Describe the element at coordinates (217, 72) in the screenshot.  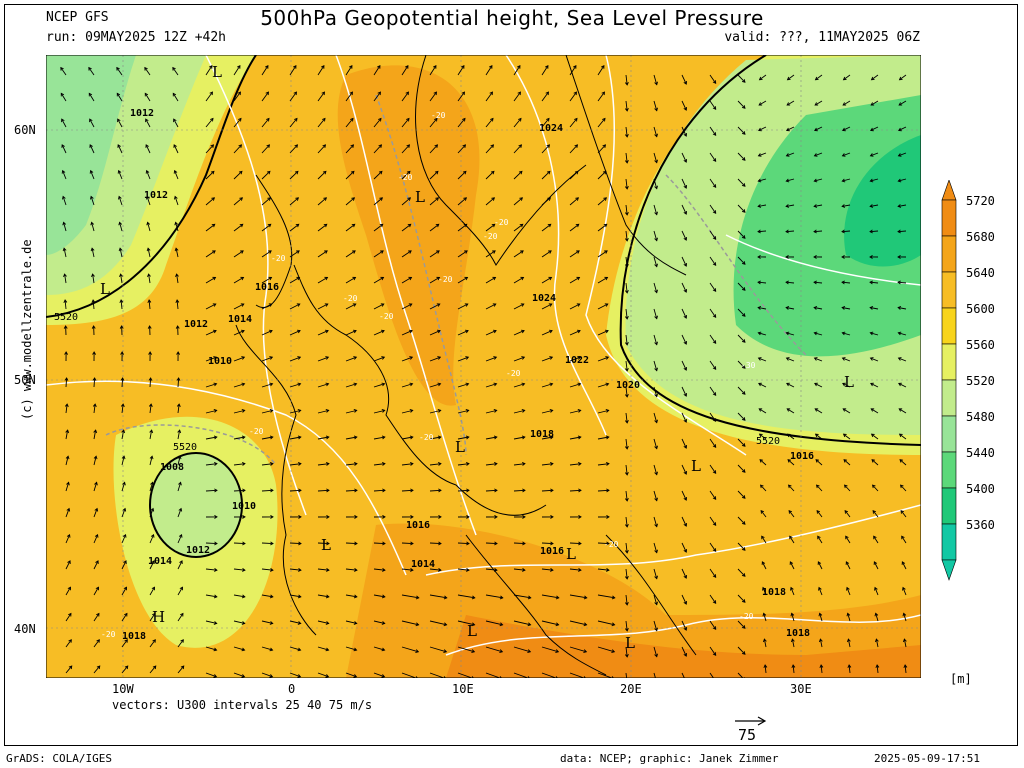
I see `low-marker: L` at that location.